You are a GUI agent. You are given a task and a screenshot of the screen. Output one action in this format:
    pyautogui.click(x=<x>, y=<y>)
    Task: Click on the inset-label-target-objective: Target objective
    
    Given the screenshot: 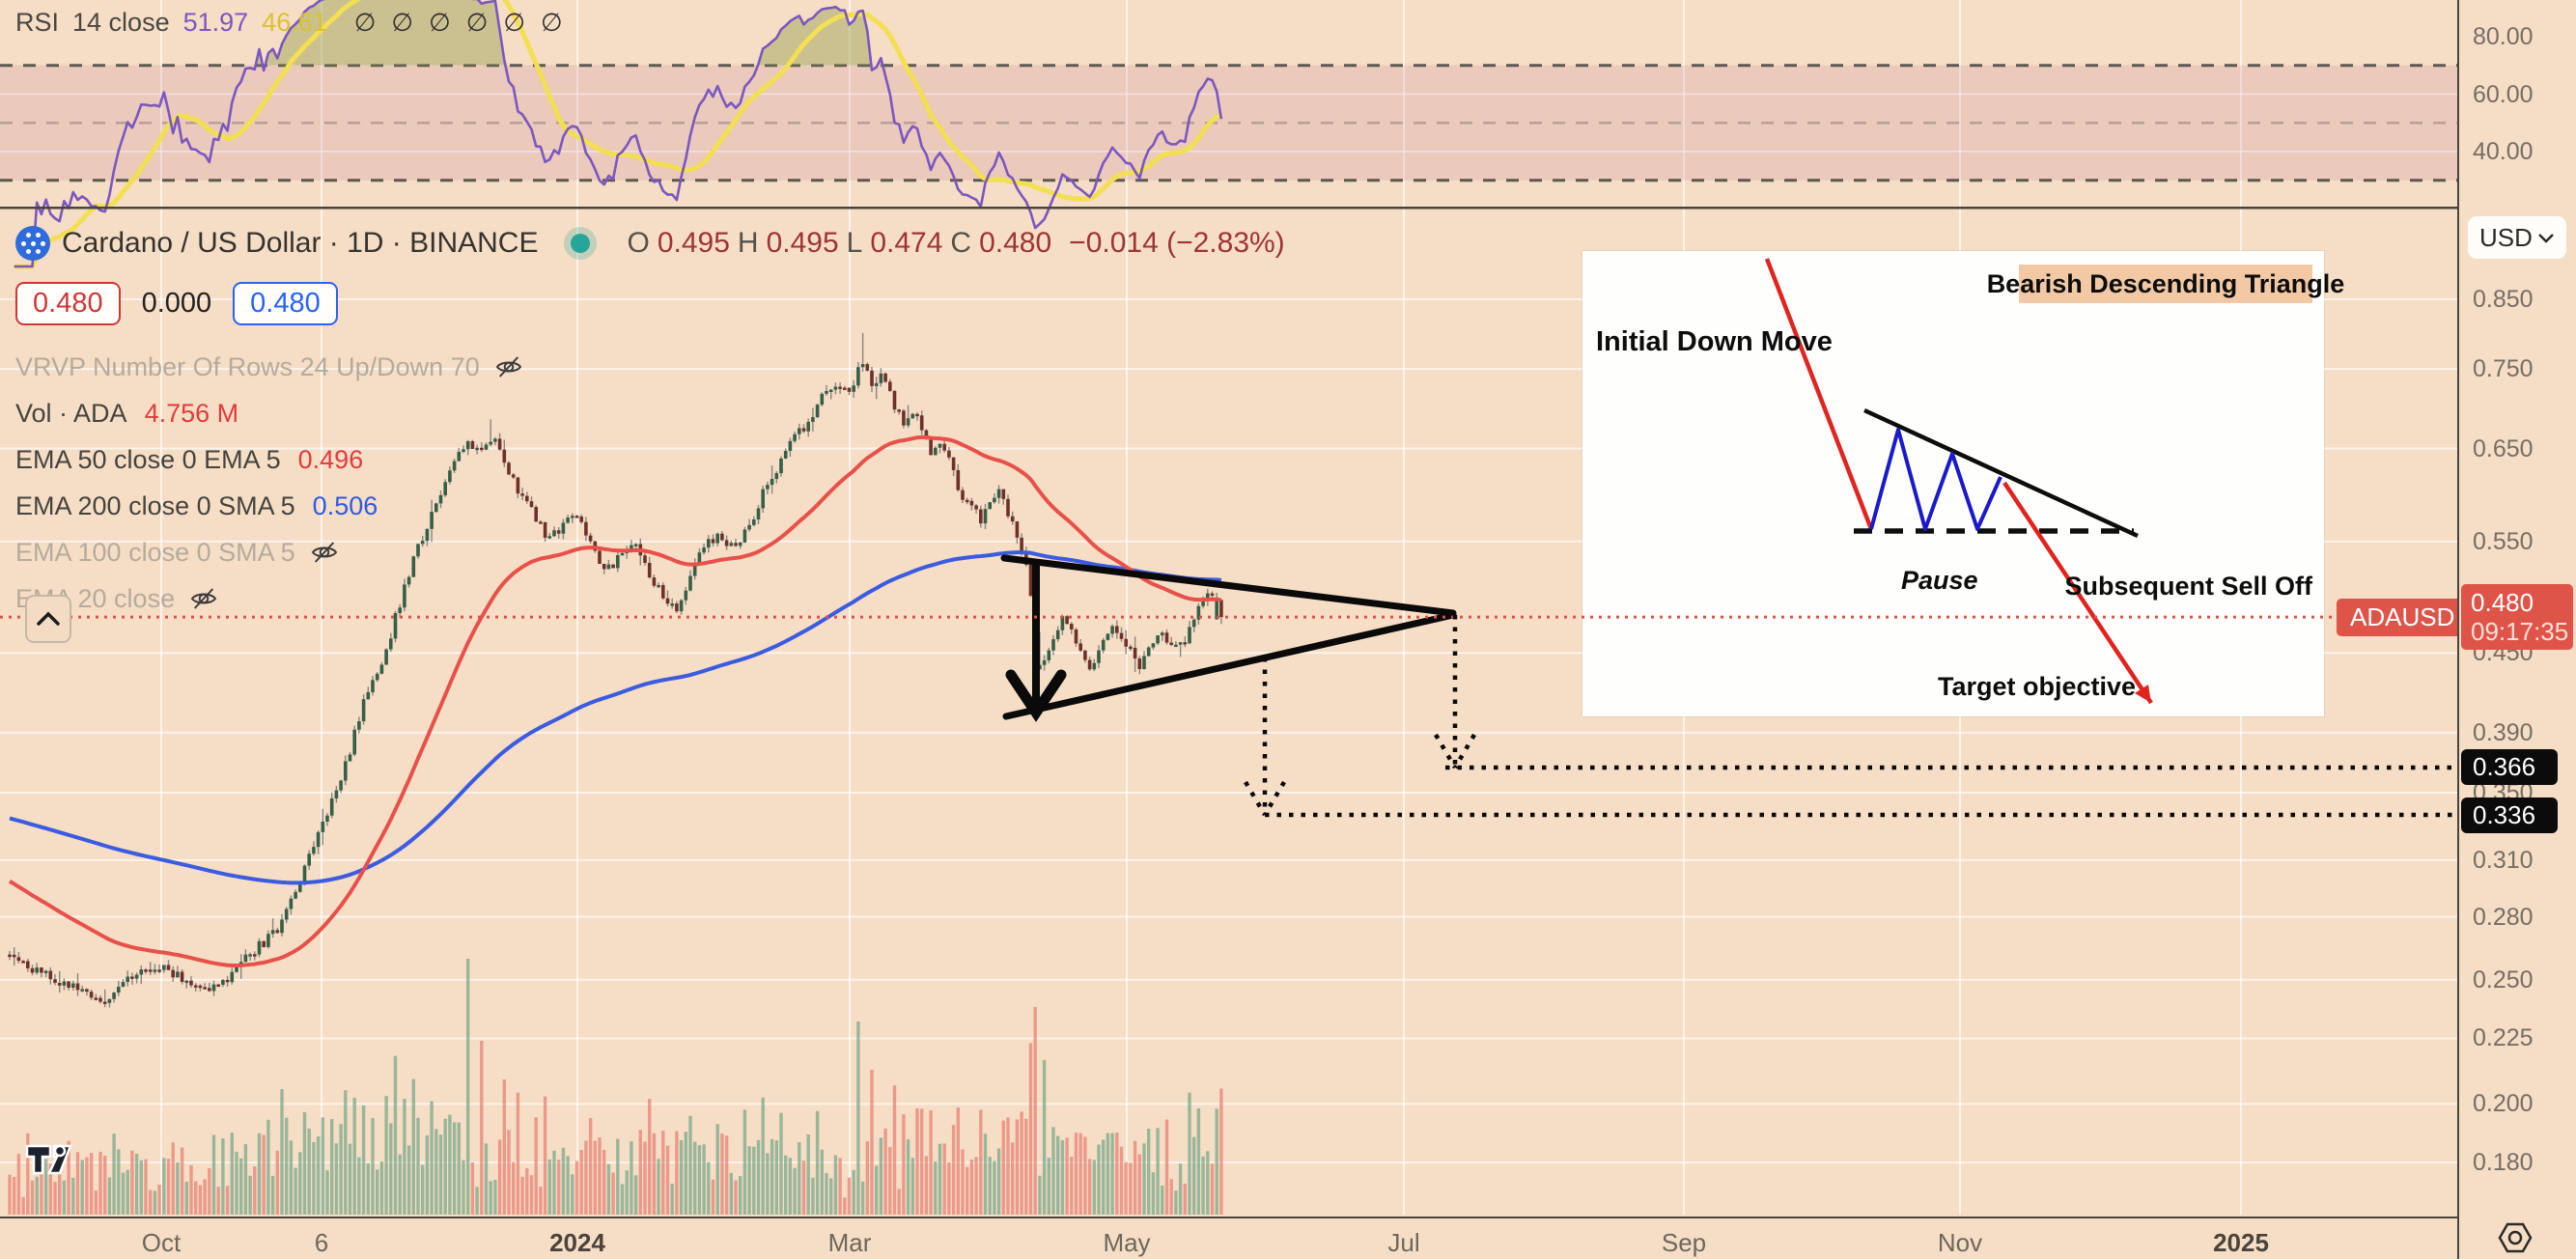 What is the action you would take?
    pyautogui.click(x=2038, y=686)
    